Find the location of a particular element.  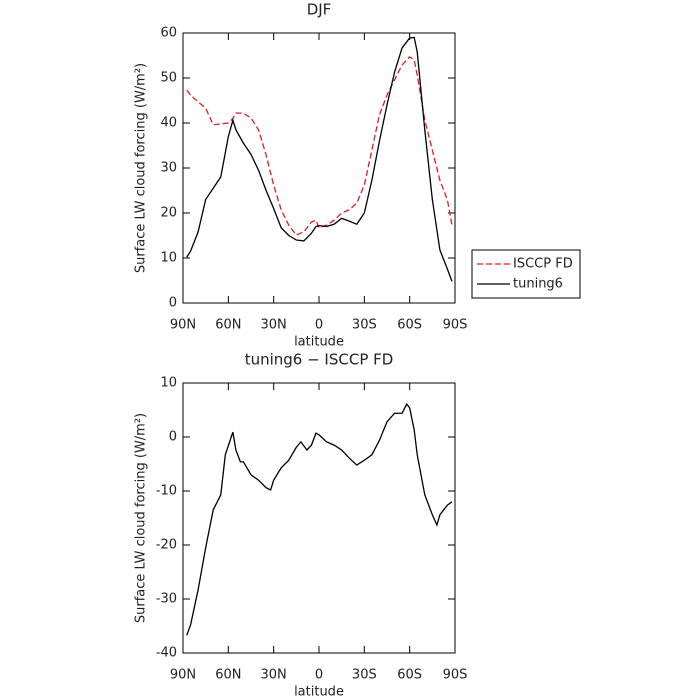

y-tick-label: -40 is located at coordinates (166, 653).